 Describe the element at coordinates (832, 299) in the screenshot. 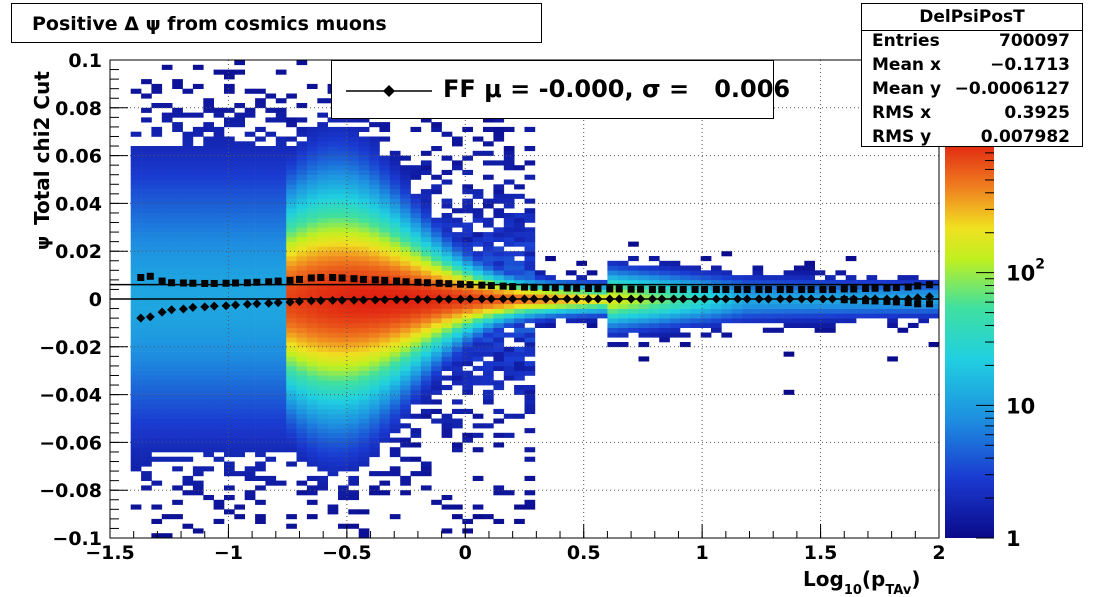

I see `mean-marker` at that location.